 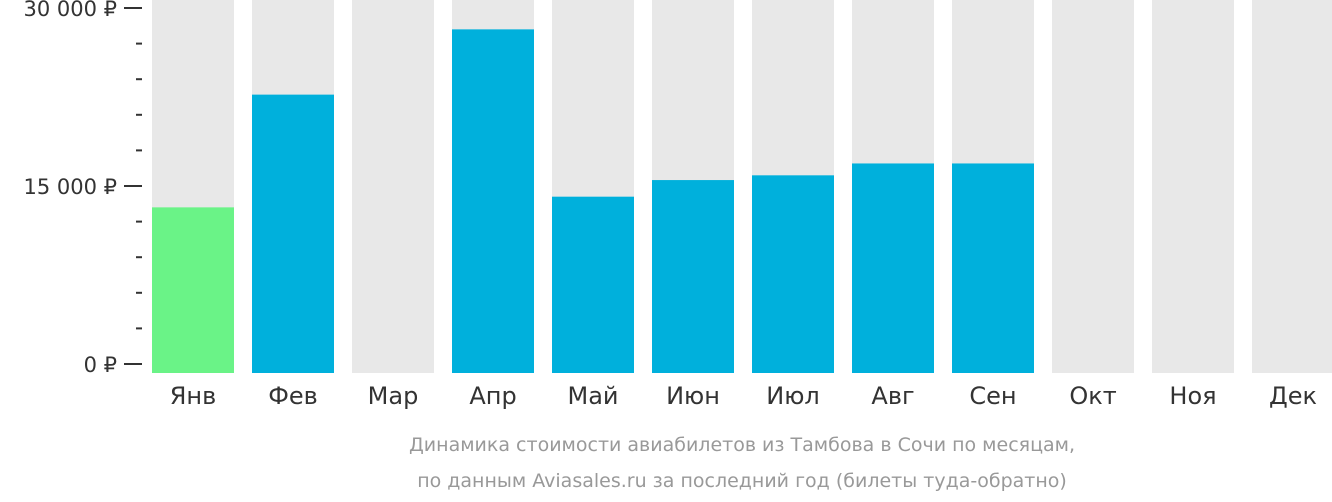 What do you see at coordinates (393, 396) in the screenshot?
I see `x-tick-label-3: Мар` at bounding box center [393, 396].